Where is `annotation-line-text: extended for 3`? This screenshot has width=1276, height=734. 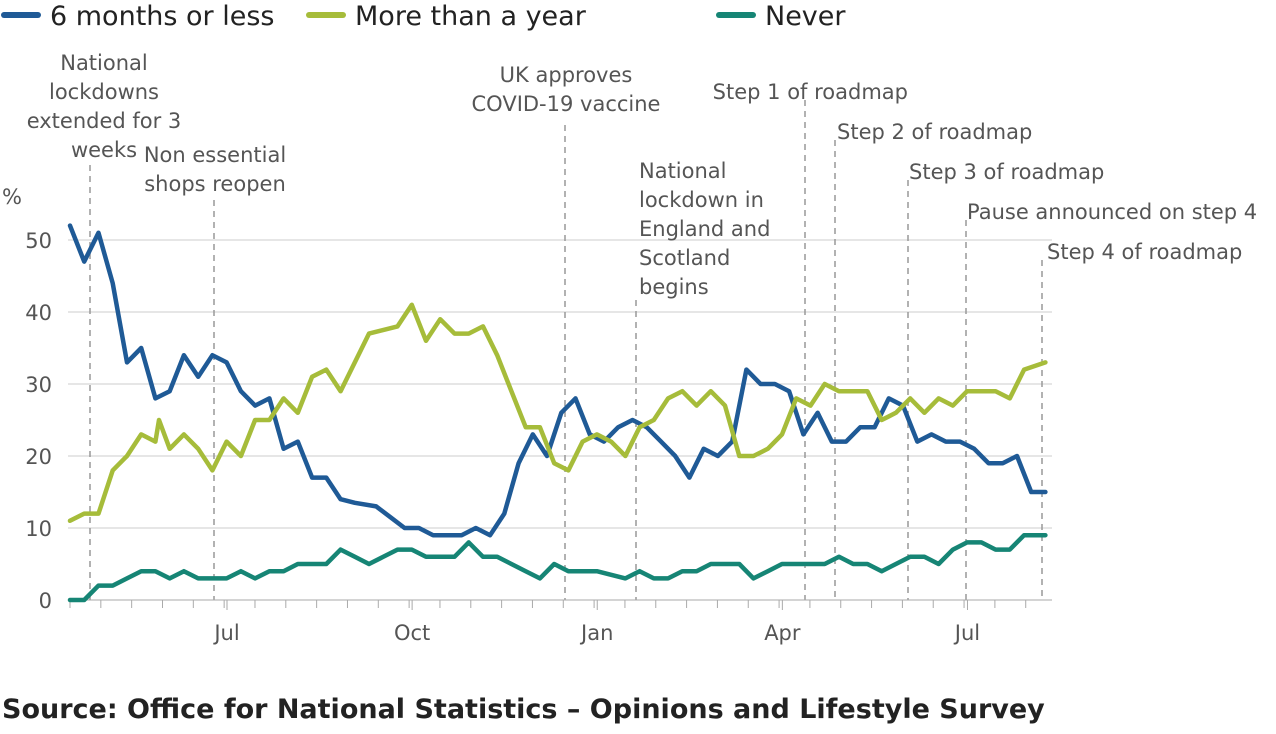
annotation-line-text: extended for 3 is located at coordinates (104, 121).